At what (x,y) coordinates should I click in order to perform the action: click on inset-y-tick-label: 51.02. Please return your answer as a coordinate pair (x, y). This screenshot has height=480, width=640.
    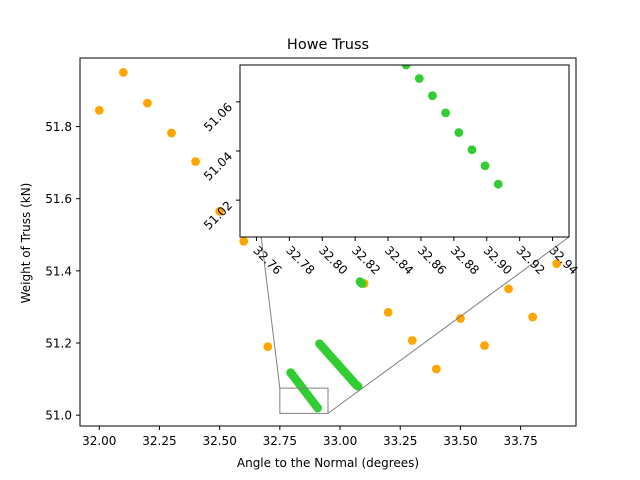
    Looking at the image, I should click on (218, 215).